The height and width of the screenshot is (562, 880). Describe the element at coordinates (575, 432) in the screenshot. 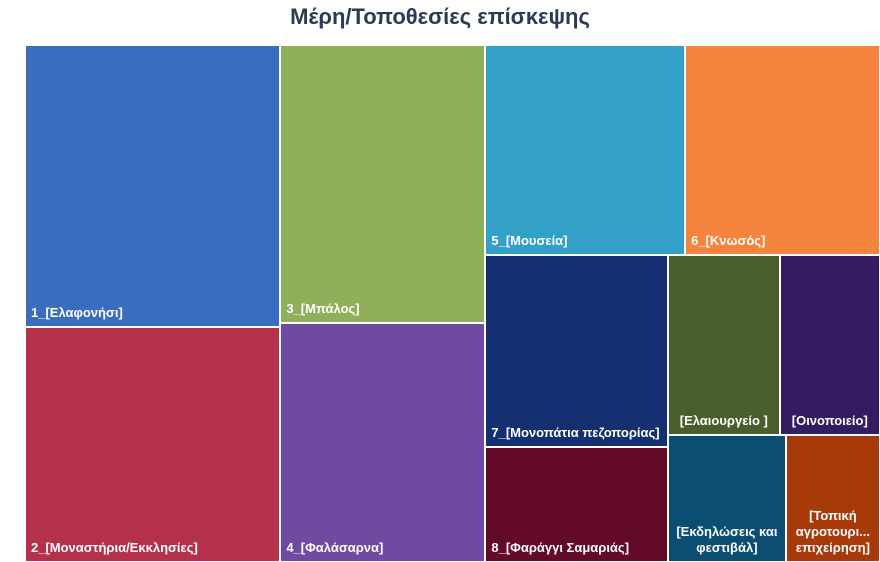

I see `cell-label: 7_[Μονοπάτια πεζοπορίας]` at that location.